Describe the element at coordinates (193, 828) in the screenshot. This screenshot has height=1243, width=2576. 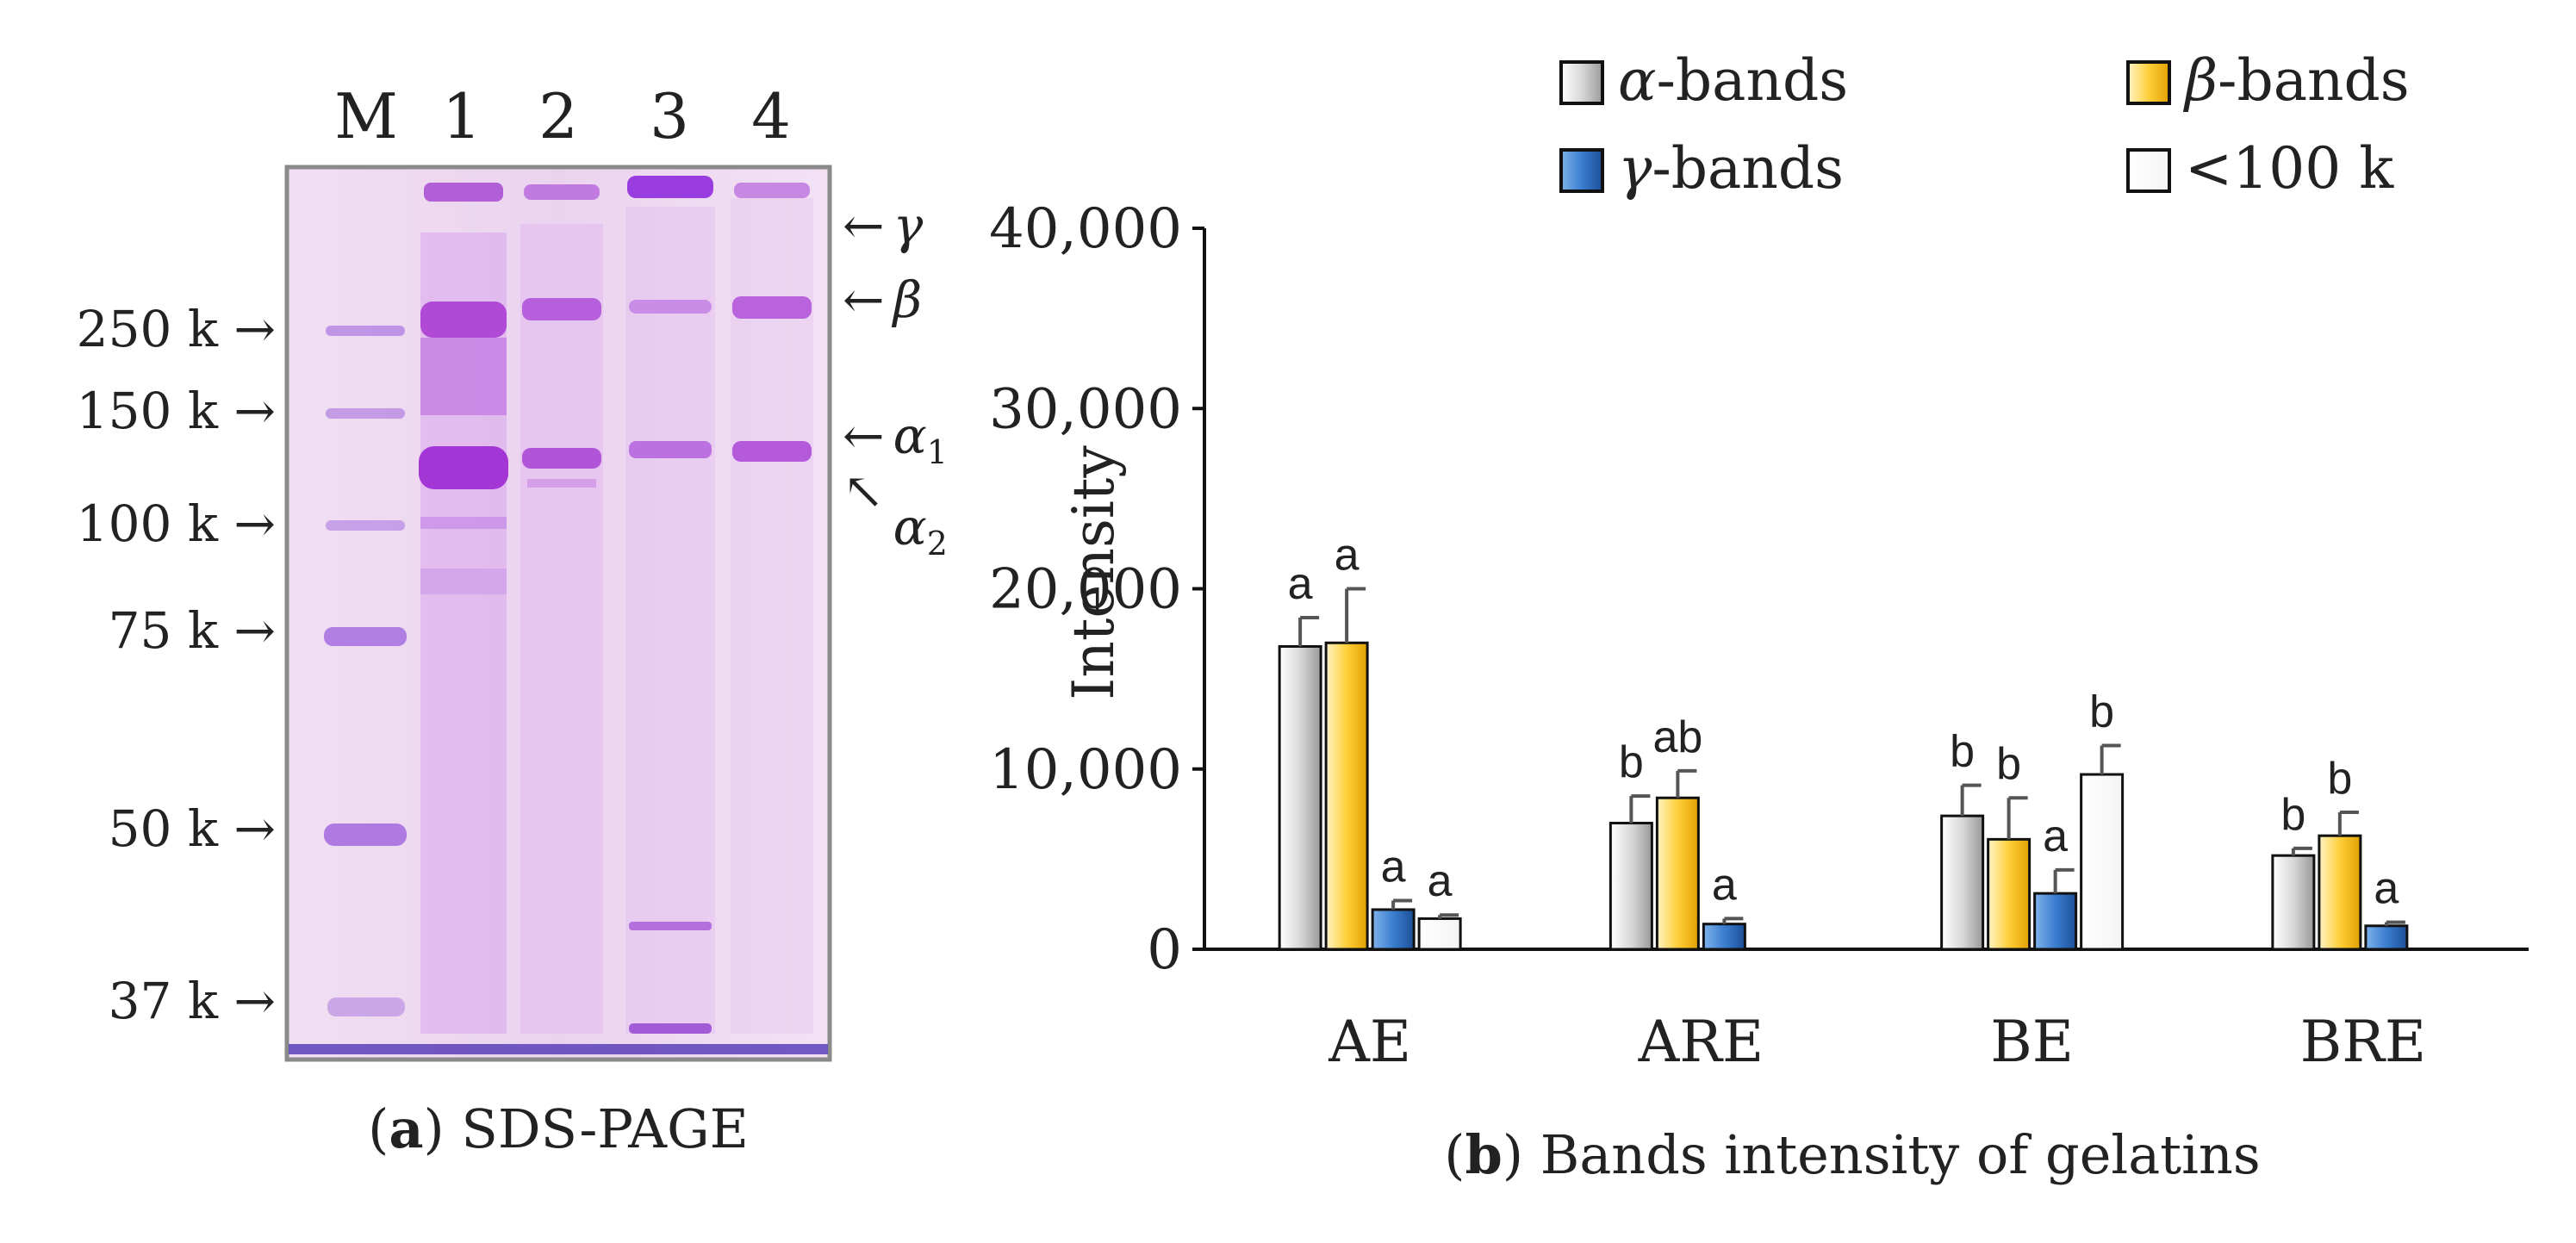
I see `marker-label-50k: 50 k →` at that location.